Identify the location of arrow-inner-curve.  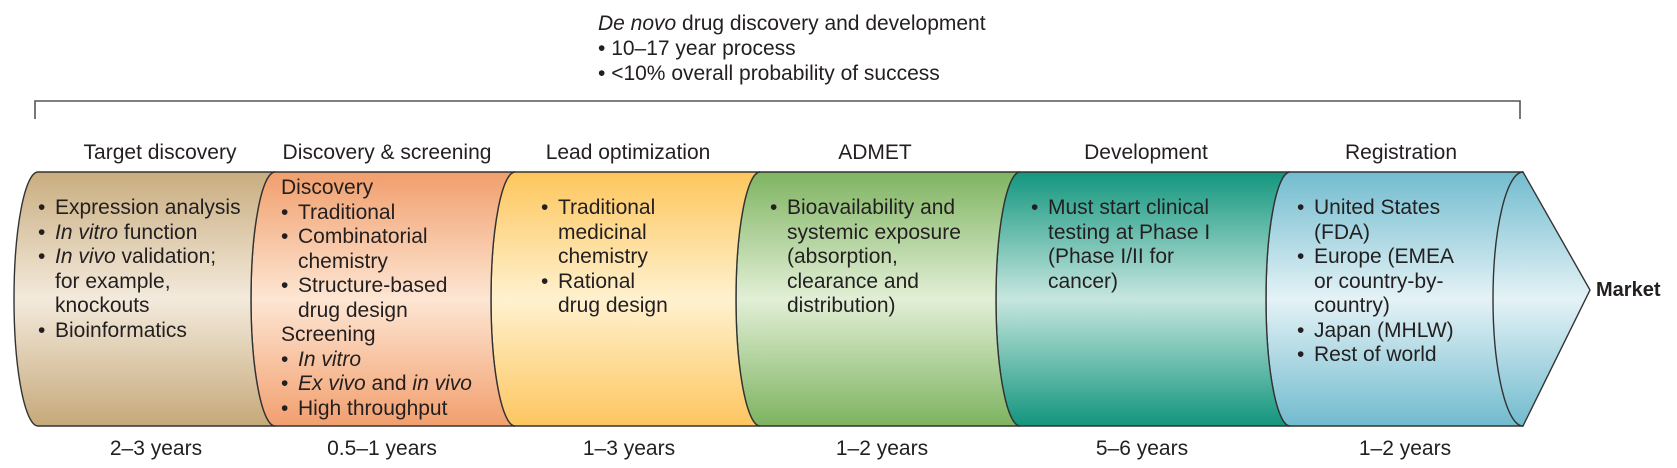
(1508, 299).